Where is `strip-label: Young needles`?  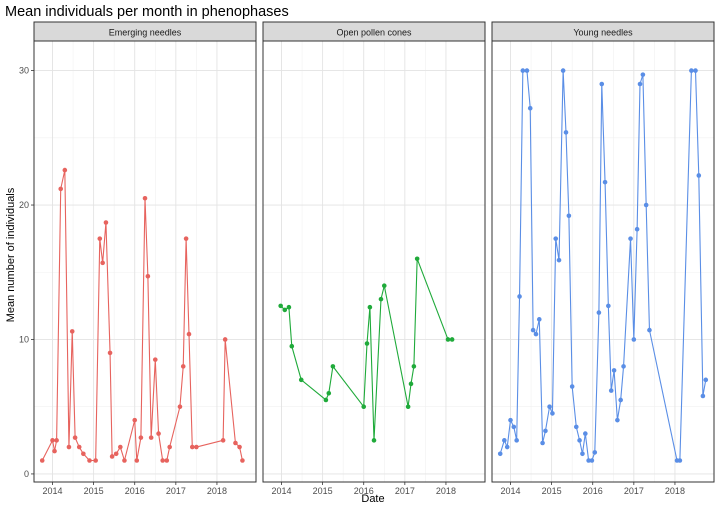 strip-label: Young needles is located at coordinates (603, 33).